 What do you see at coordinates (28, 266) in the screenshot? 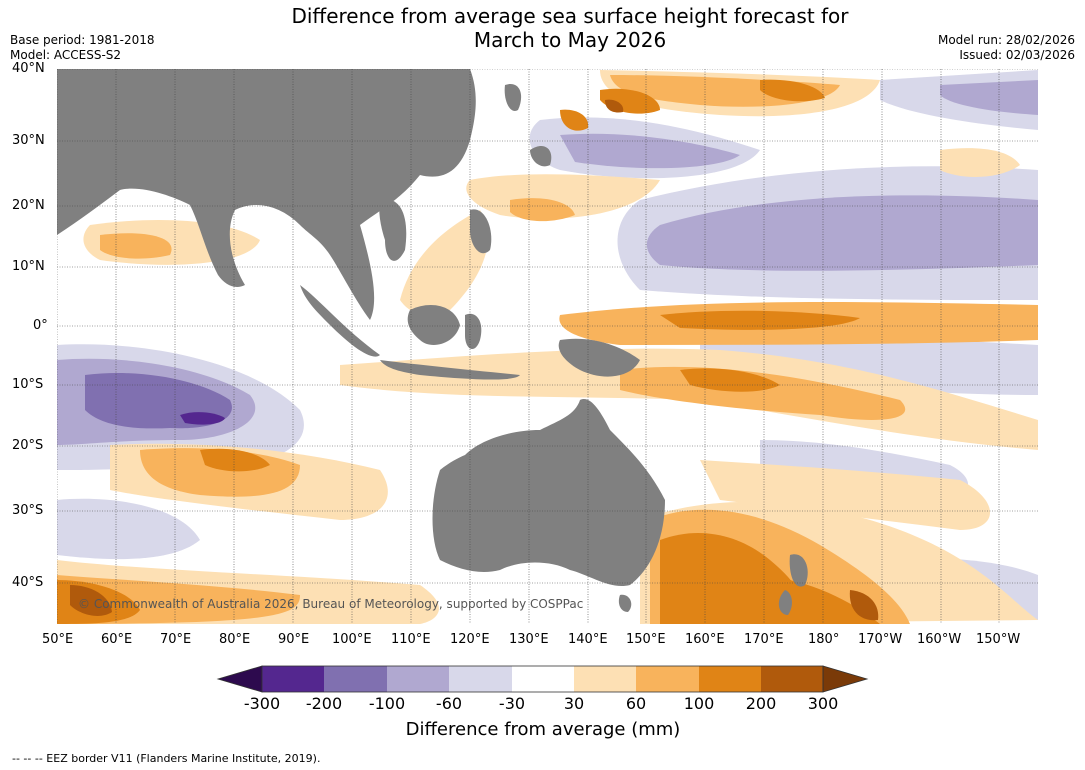
I see `lat-label-10n: 10°N` at bounding box center [28, 266].